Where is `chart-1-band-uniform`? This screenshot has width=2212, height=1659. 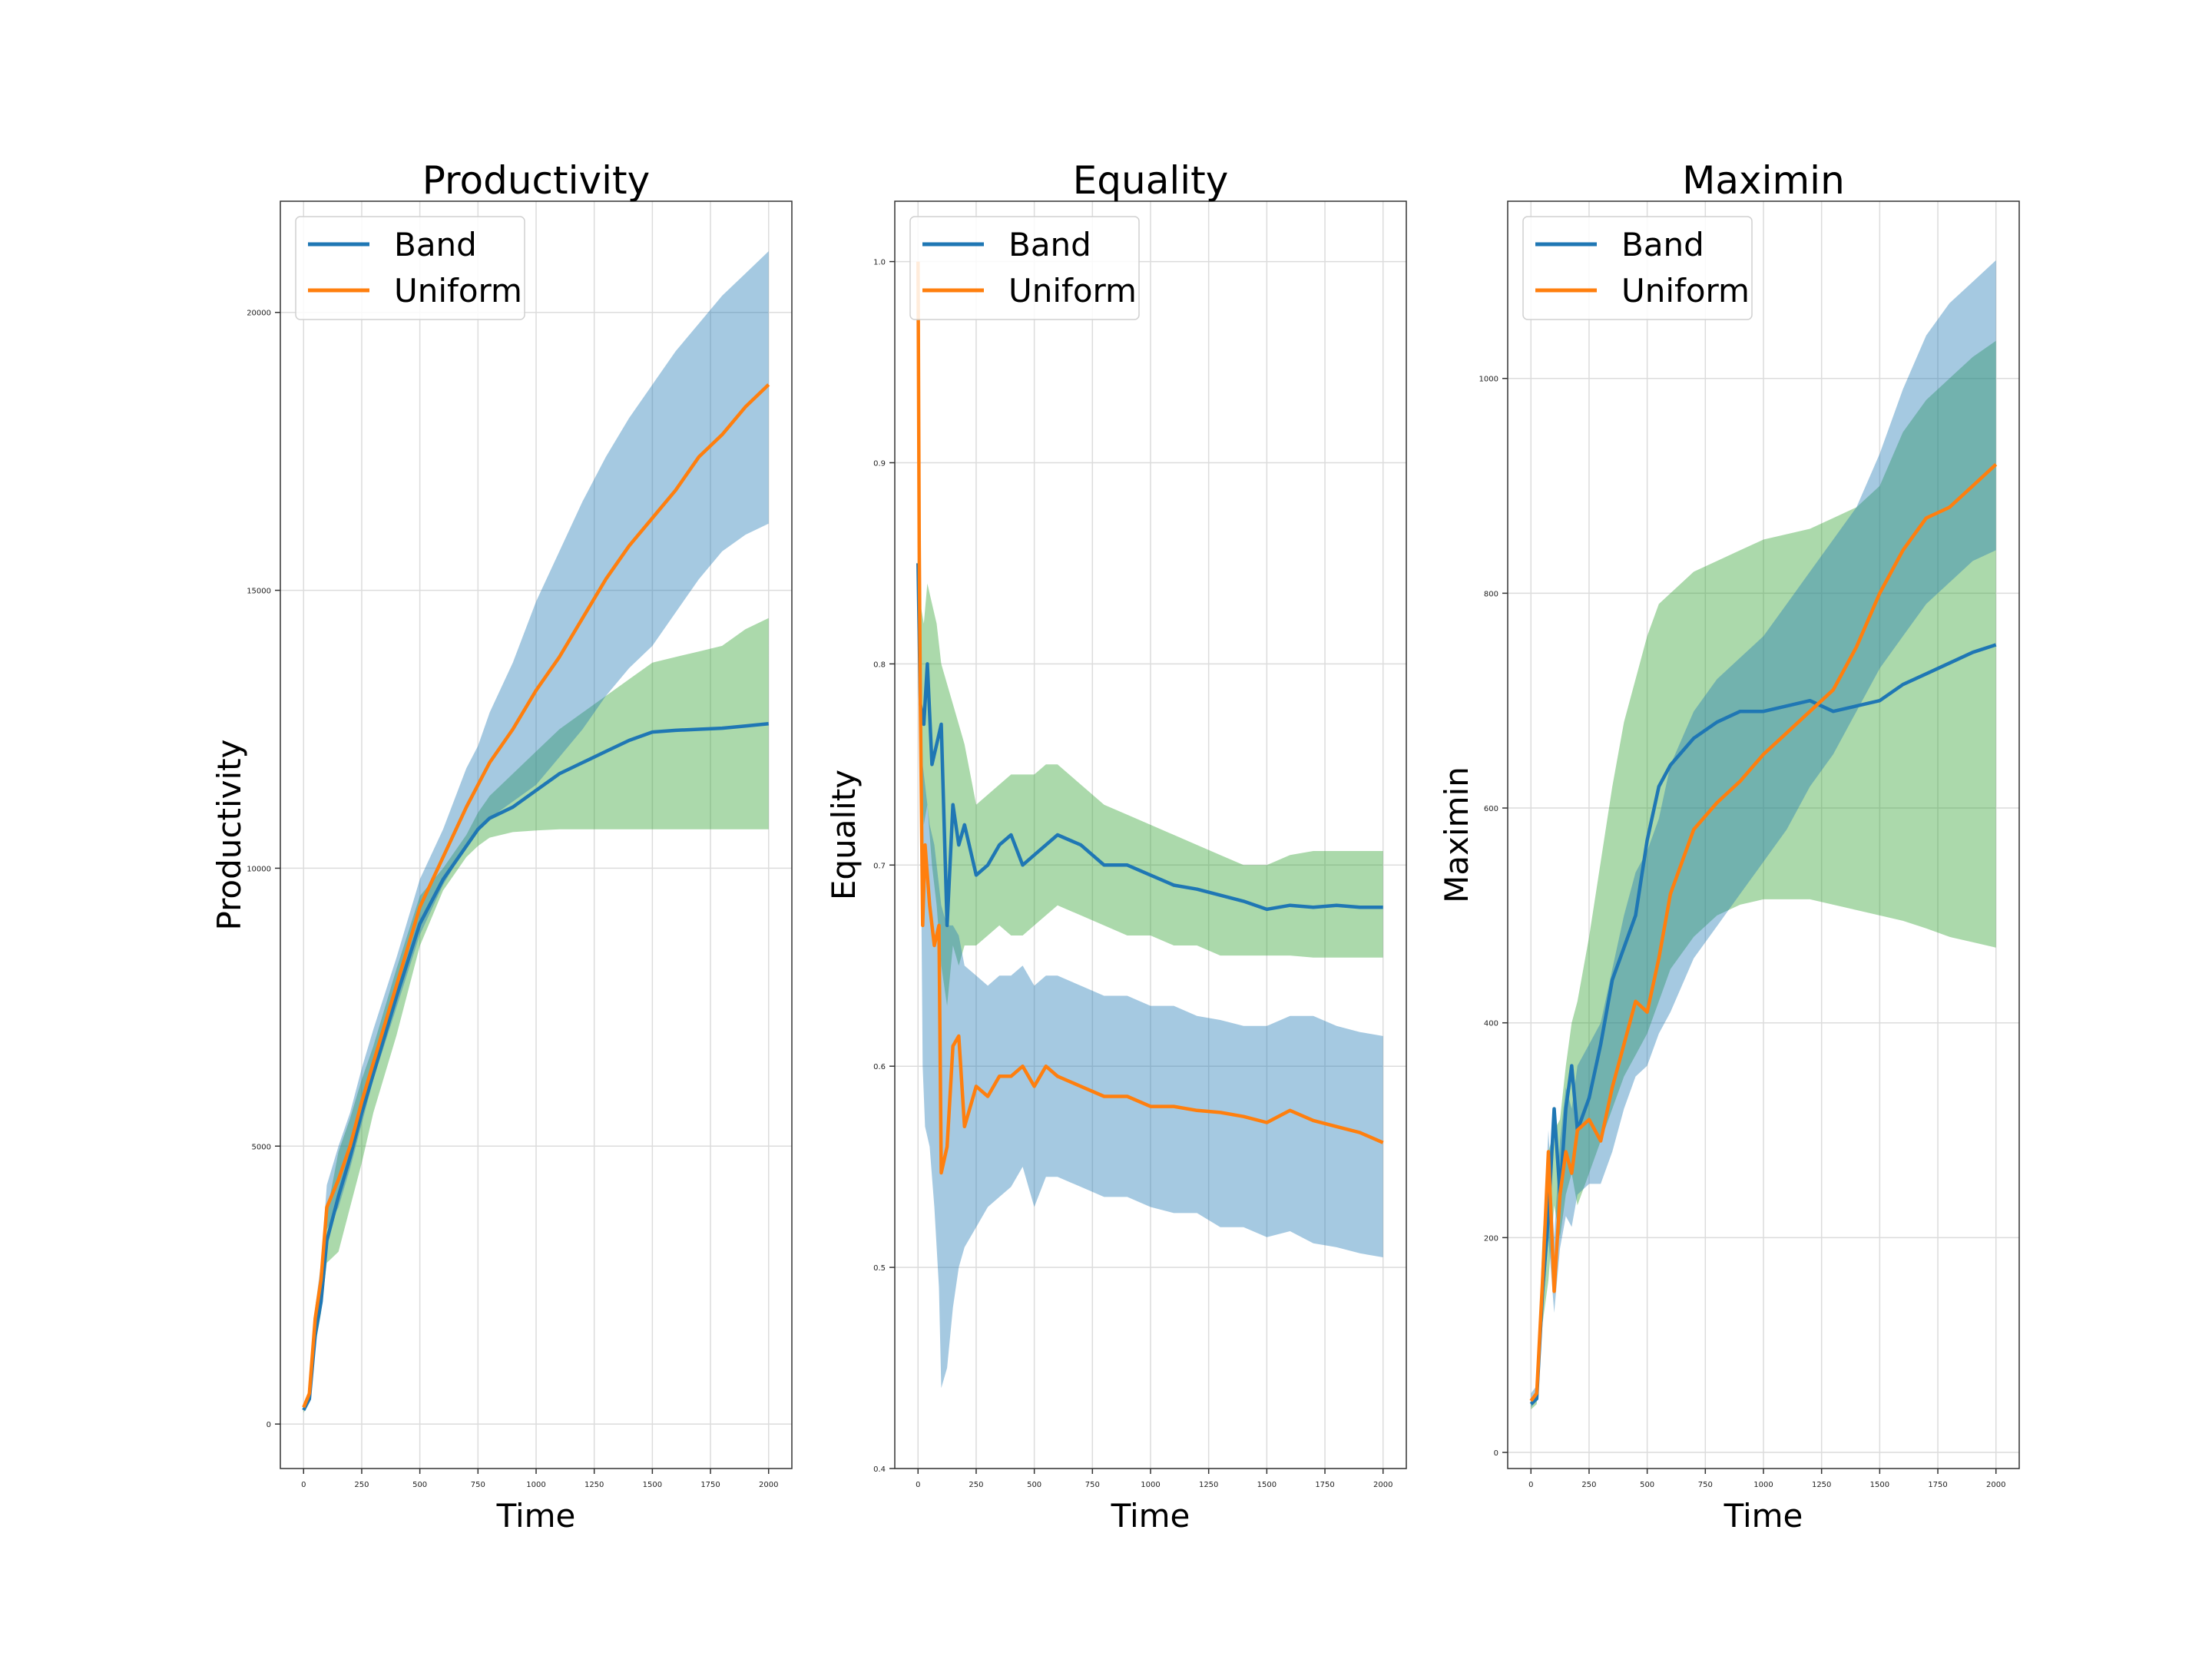 chart-1-band-uniform is located at coordinates (1151, 825).